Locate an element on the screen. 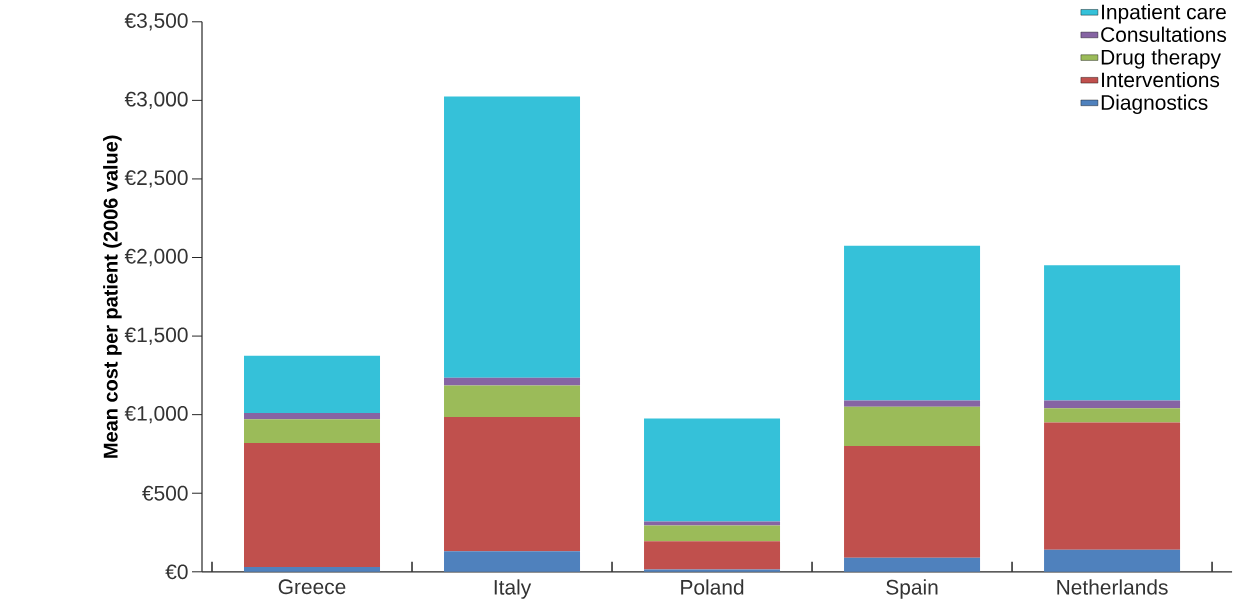  y-tick-label: €3,000 is located at coordinates (156, 100).